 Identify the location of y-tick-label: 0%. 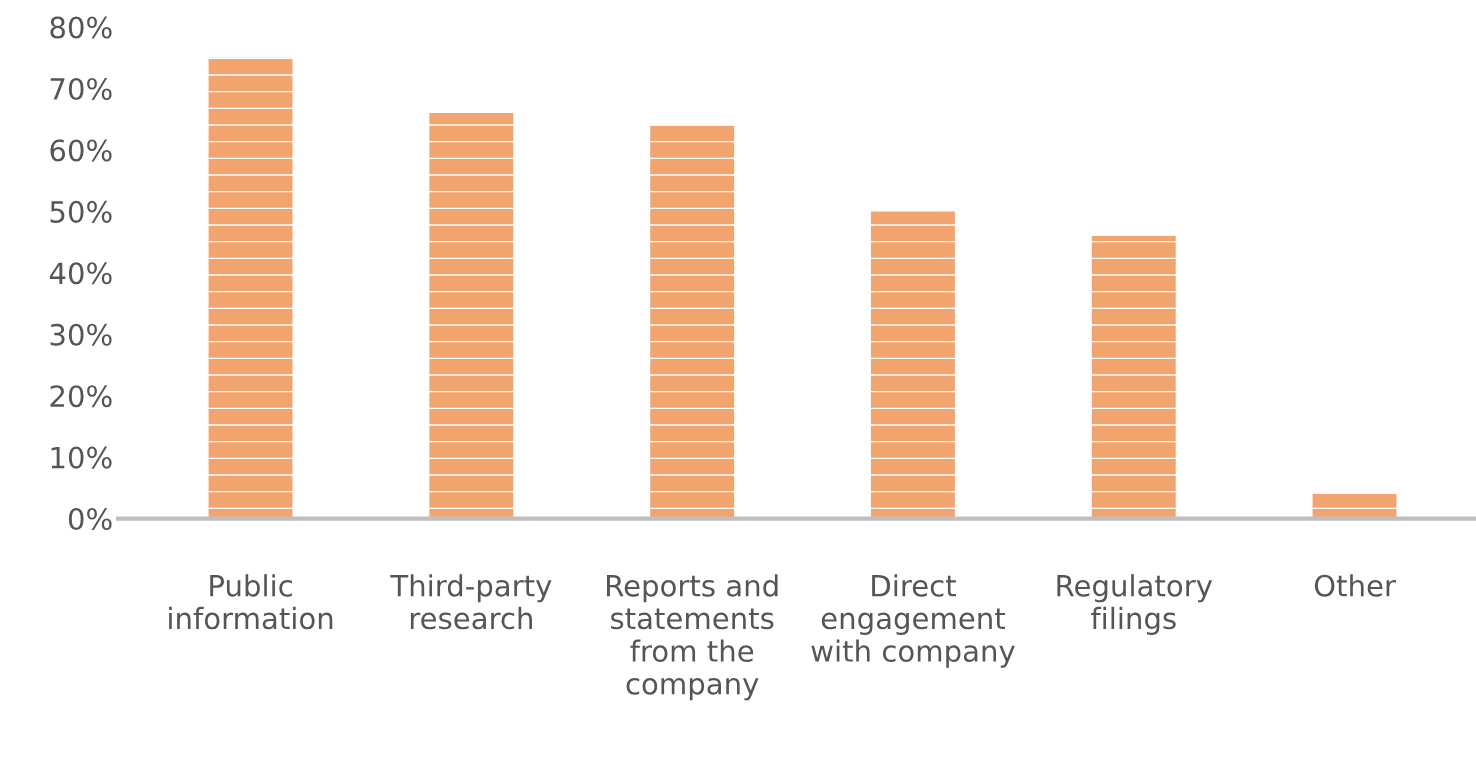
(90, 519).